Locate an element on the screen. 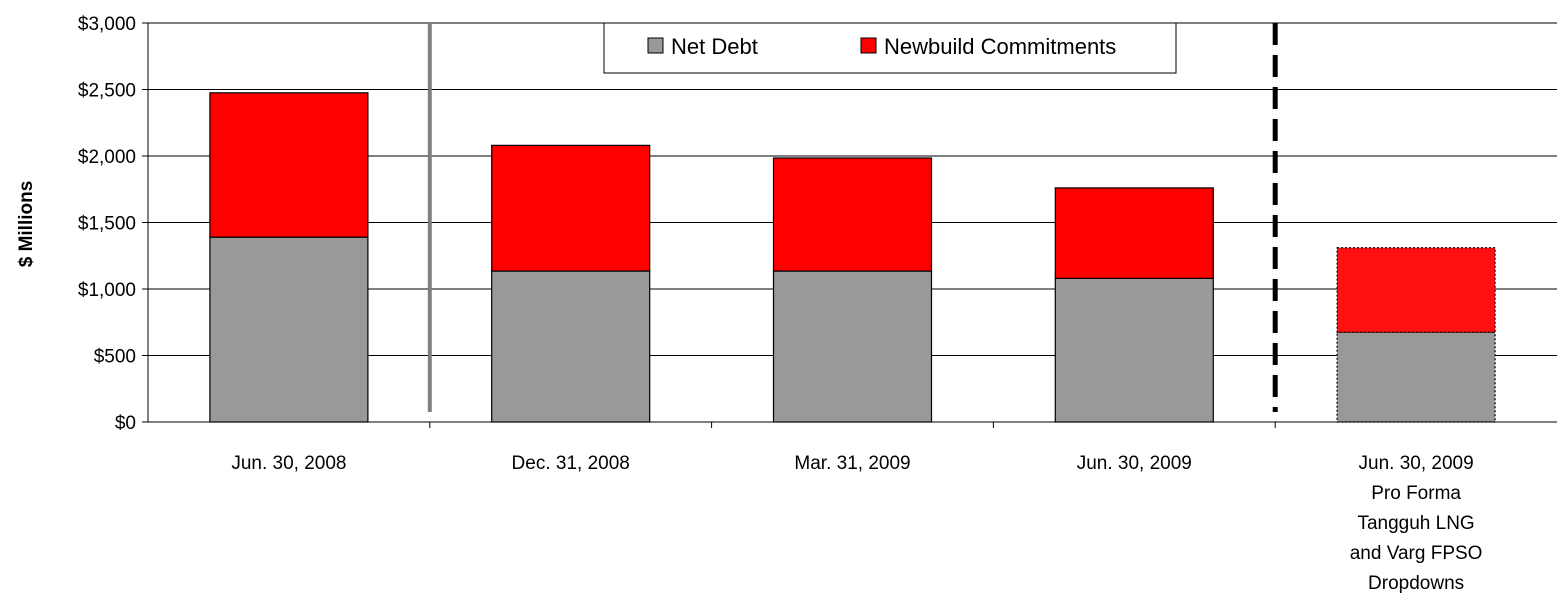  y-tick-label: $1,000 is located at coordinates (107, 290).